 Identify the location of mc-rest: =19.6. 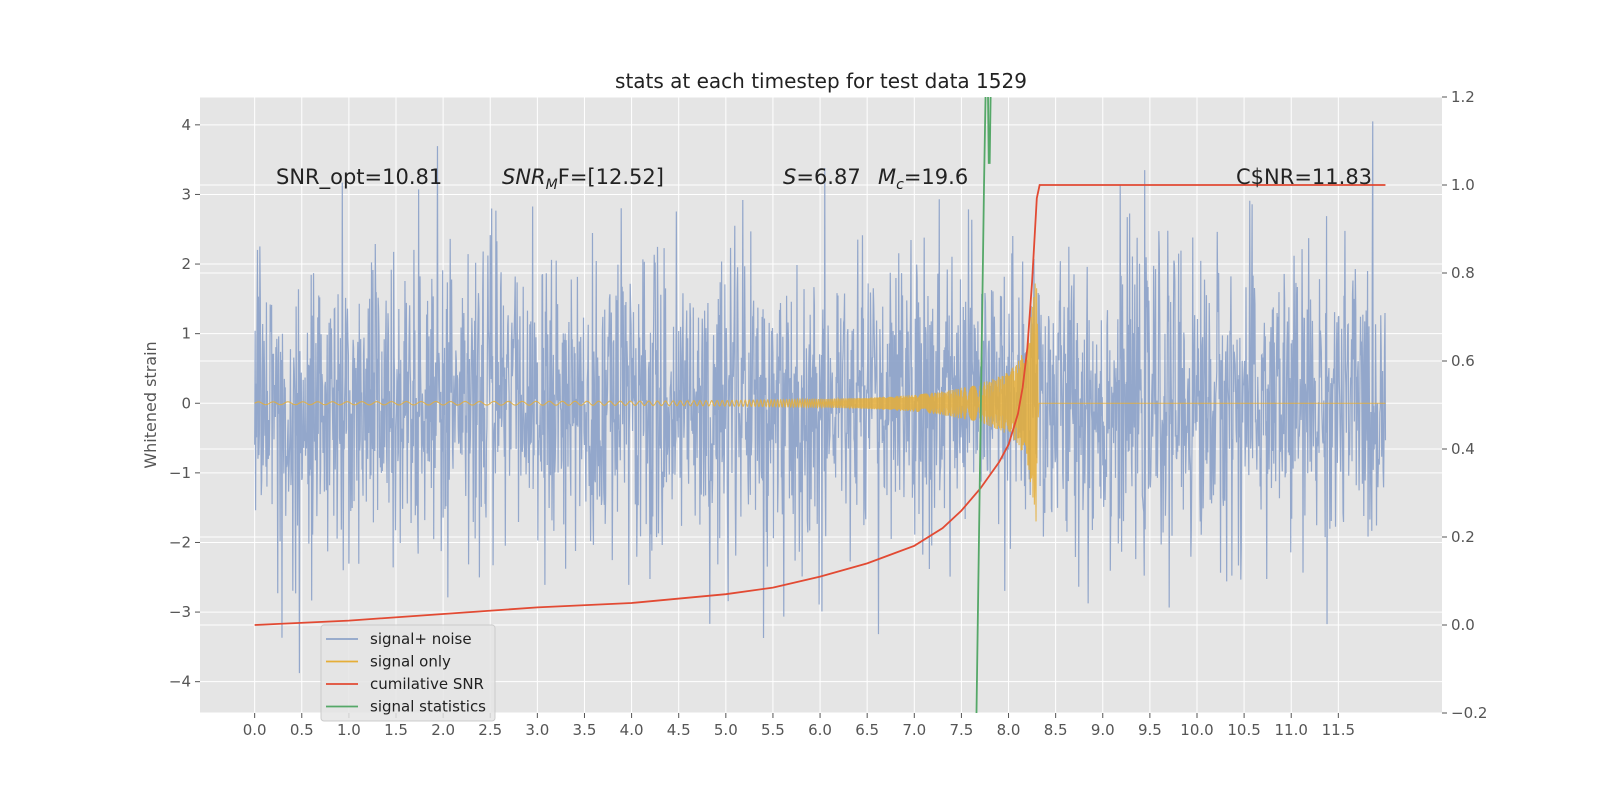
(936, 177).